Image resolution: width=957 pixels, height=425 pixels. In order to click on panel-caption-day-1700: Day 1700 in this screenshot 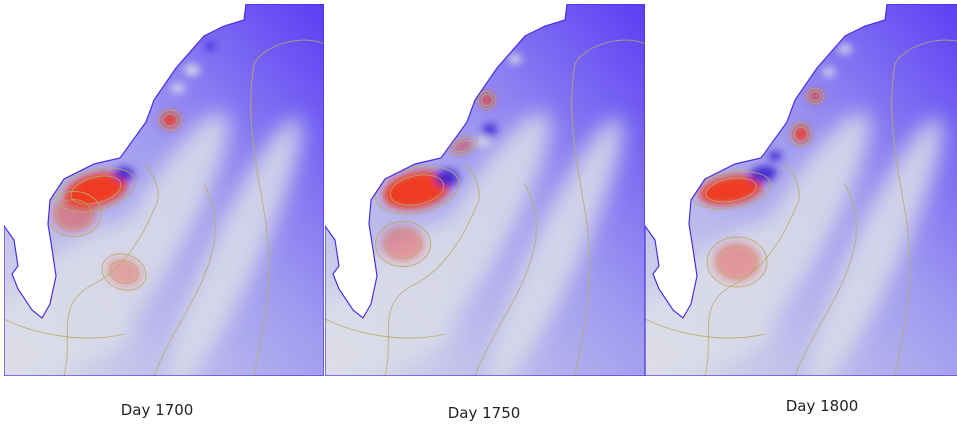, I will do `click(157, 410)`.